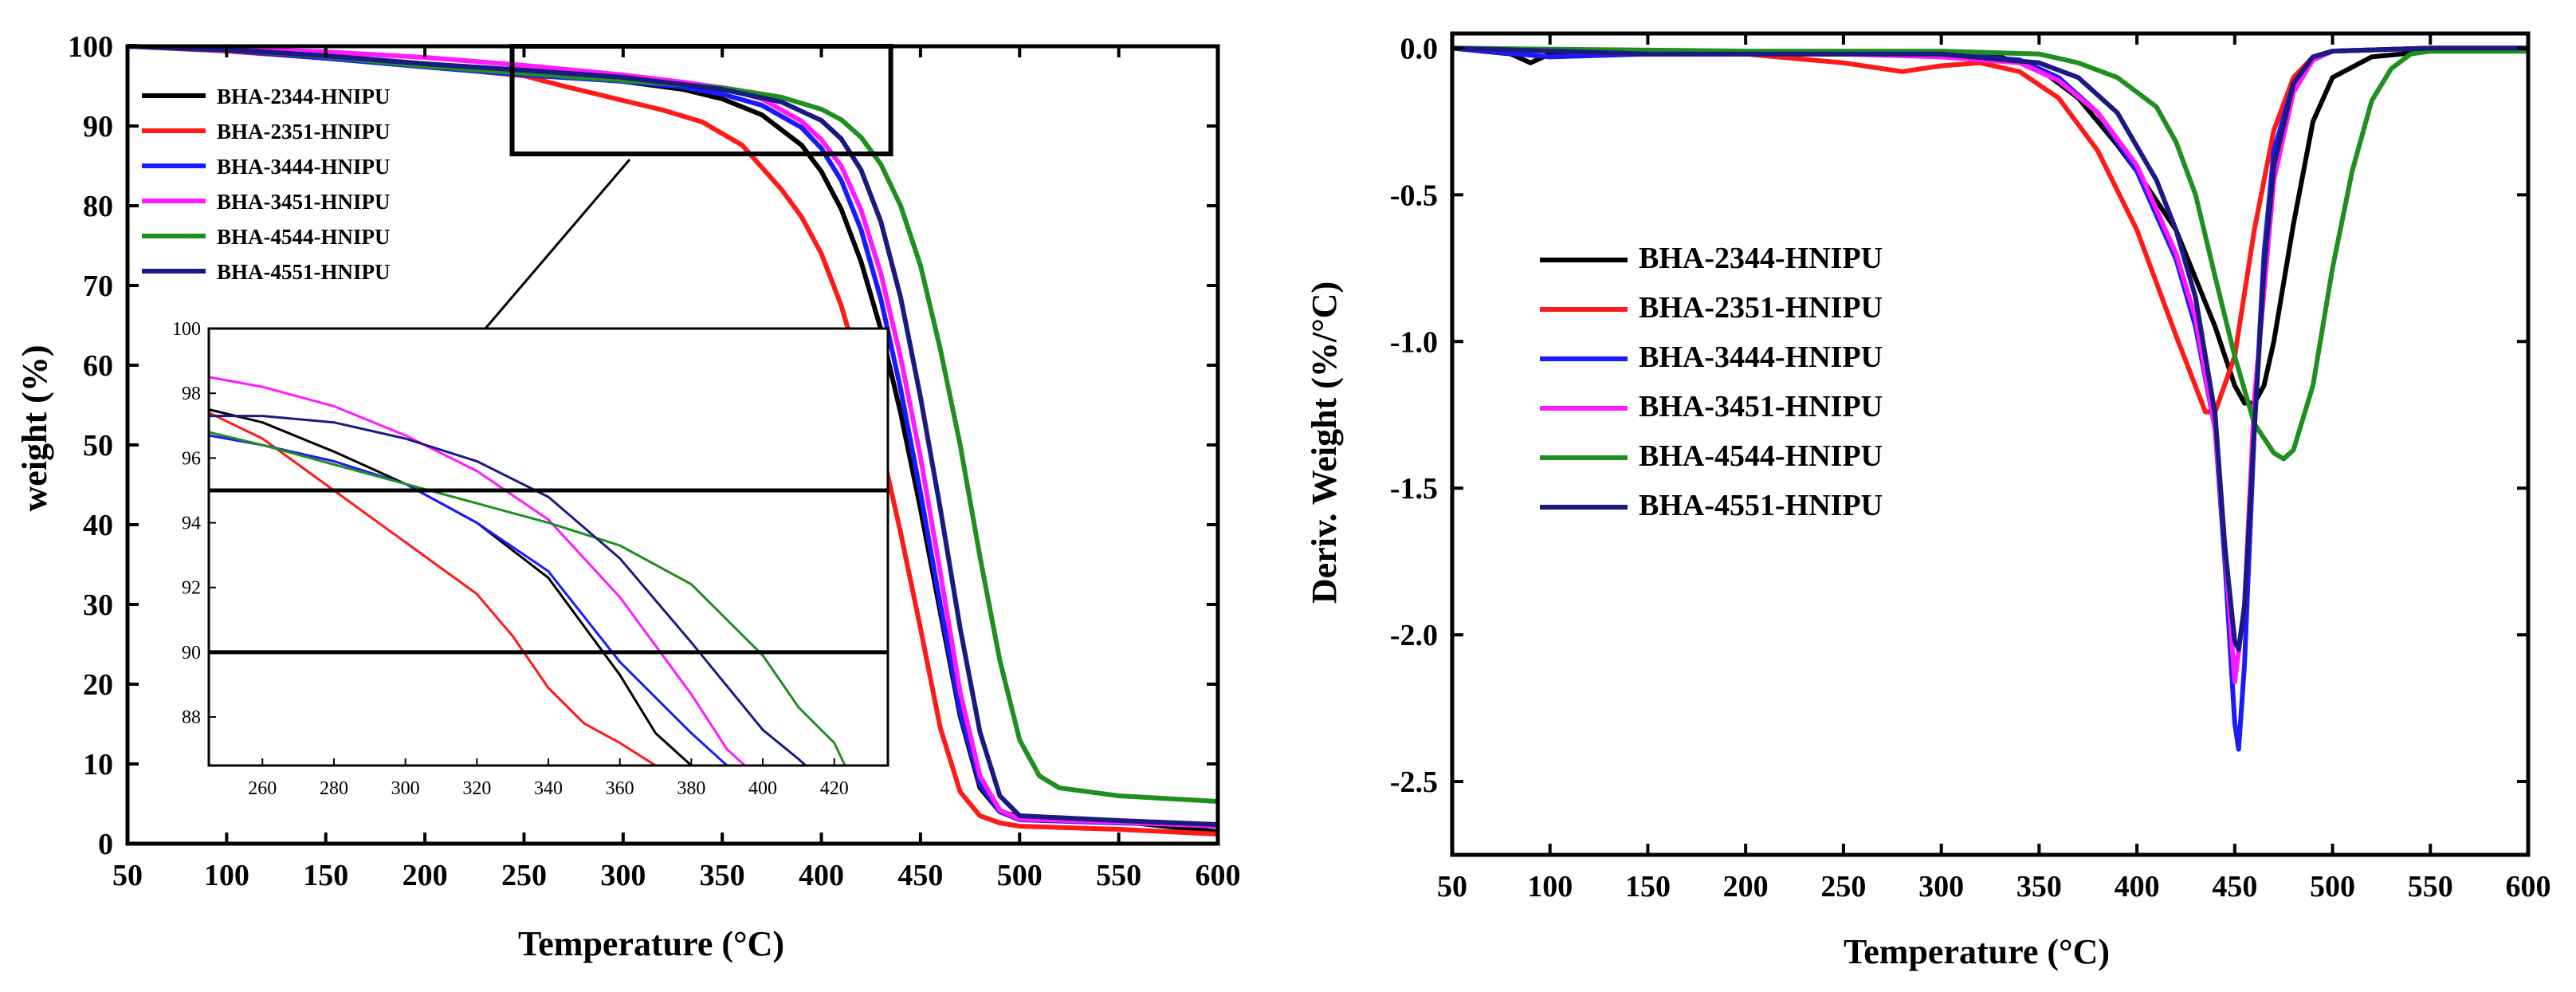 The width and height of the screenshot is (2576, 992). Describe the element at coordinates (722, 875) in the screenshot. I see `tga-x-tick-label: 350` at that location.